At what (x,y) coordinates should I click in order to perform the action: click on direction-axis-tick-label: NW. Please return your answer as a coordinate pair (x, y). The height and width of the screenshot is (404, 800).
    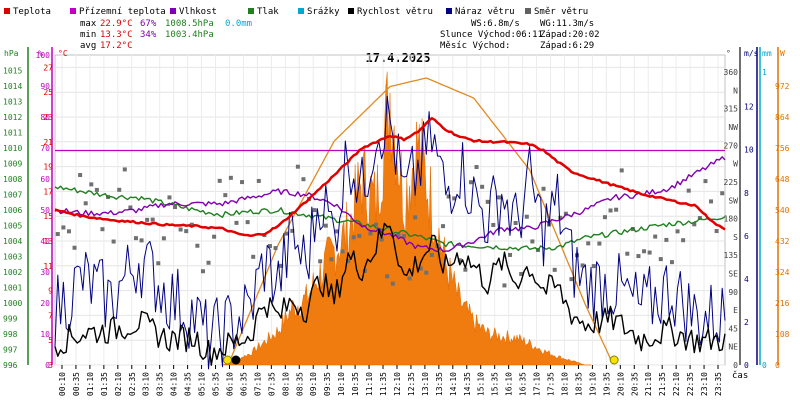
    Looking at the image, I should click on (733, 127).